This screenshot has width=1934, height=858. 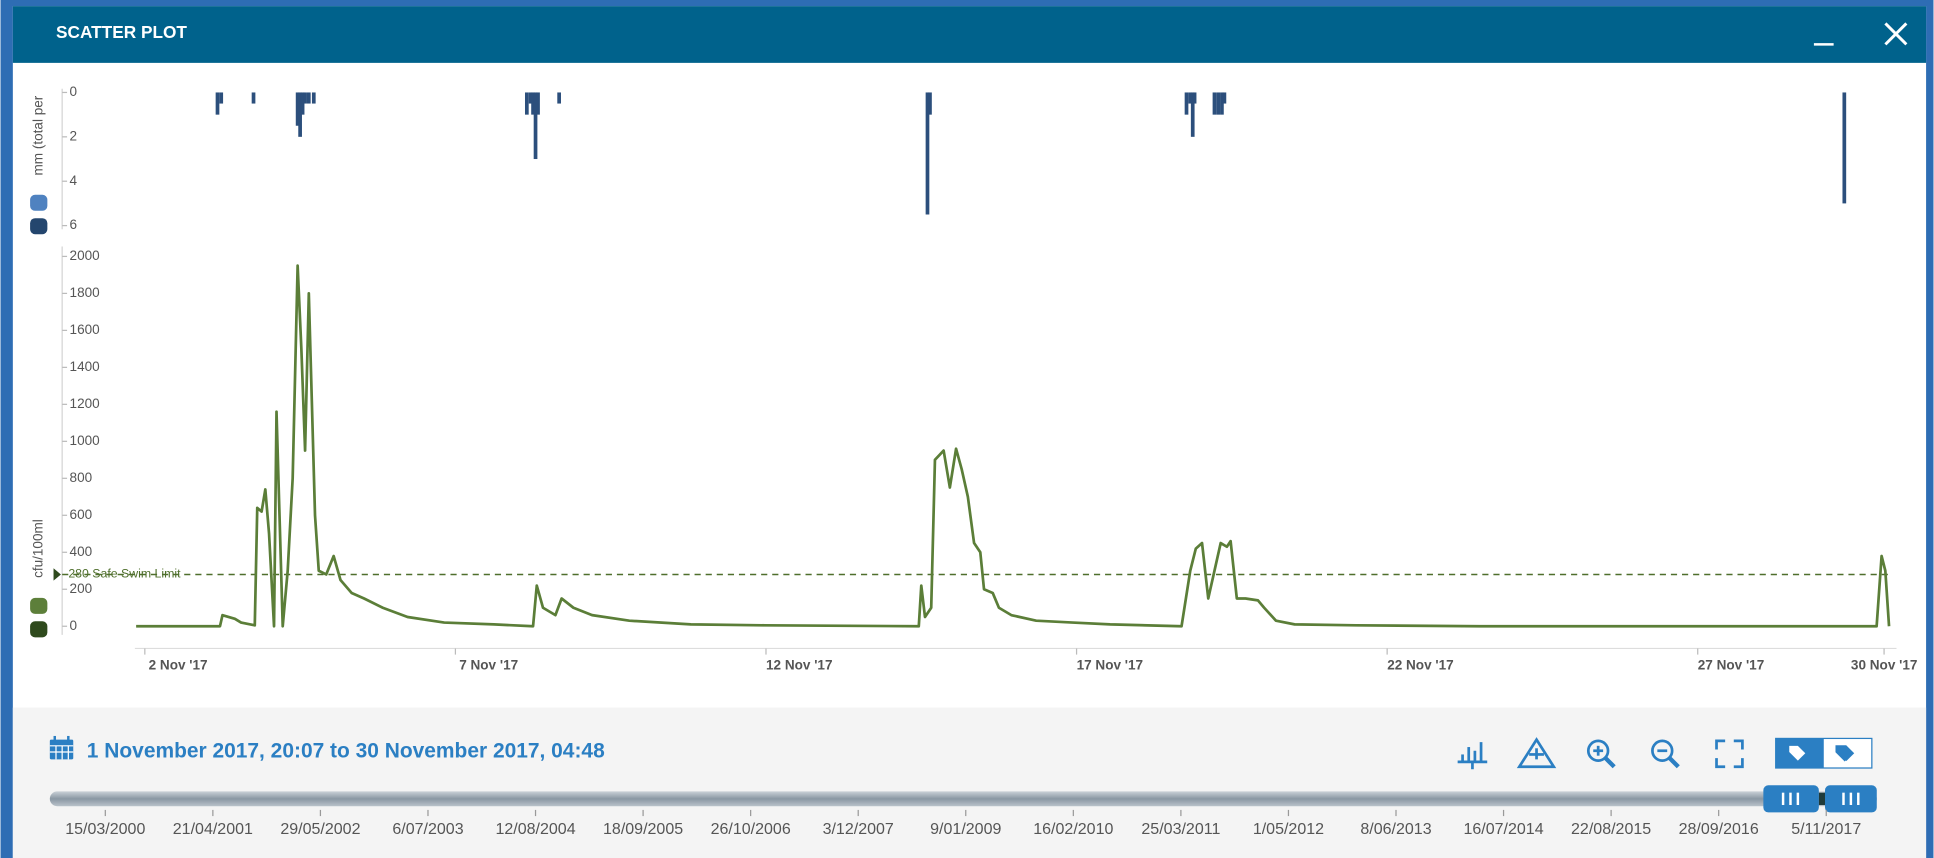 What do you see at coordinates (81, 477) in the screenshot?
I see `y-tick-label: 800` at bounding box center [81, 477].